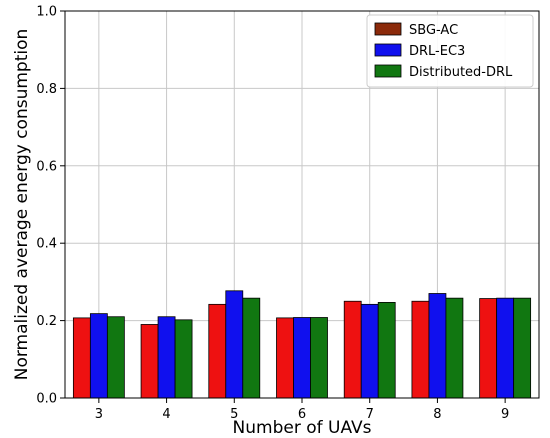 The image size is (550, 438). What do you see at coordinates (46, 399) in the screenshot?
I see `y-tick-label: 0.0` at bounding box center [46, 399].